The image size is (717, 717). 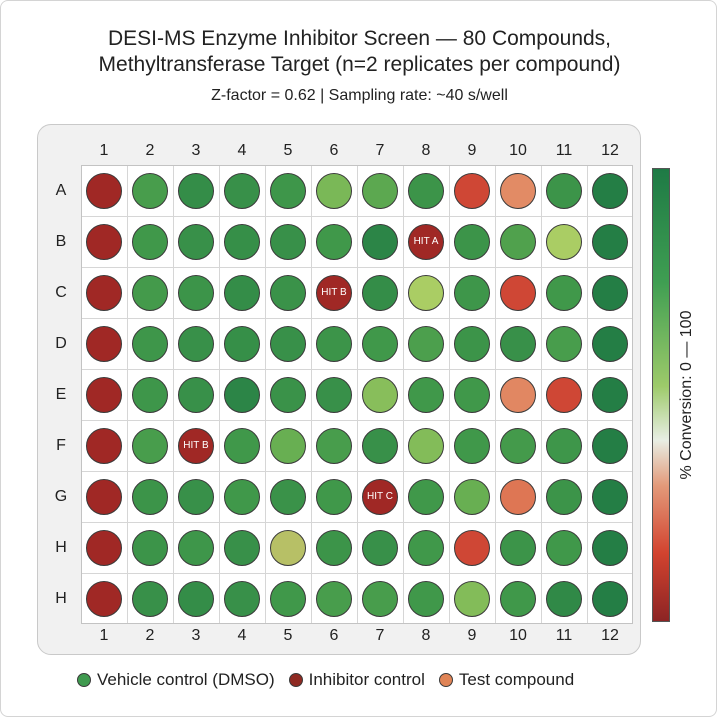 What do you see at coordinates (610, 635) in the screenshot?
I see `column-label-bottom: 12` at bounding box center [610, 635].